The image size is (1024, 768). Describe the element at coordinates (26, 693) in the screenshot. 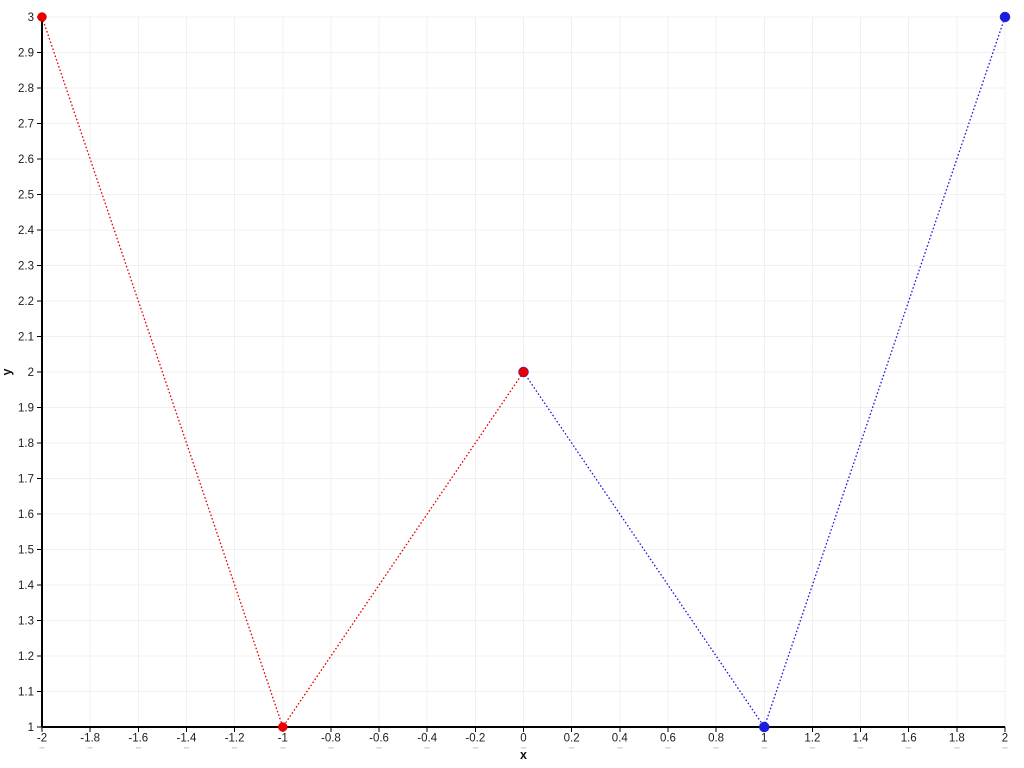

I see `y-tick-label: 1.1` at that location.